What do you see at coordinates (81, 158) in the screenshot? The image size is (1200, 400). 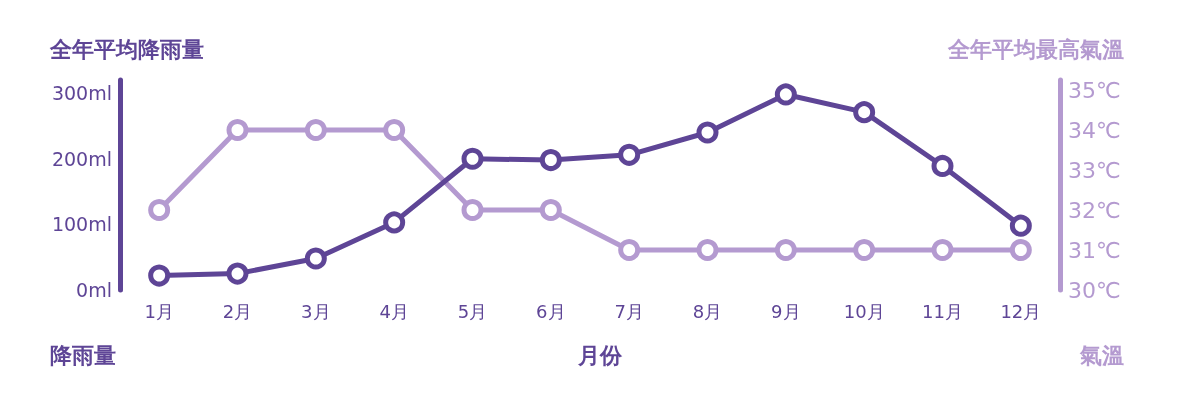 I see `y-tick-label: 200ml` at bounding box center [81, 158].